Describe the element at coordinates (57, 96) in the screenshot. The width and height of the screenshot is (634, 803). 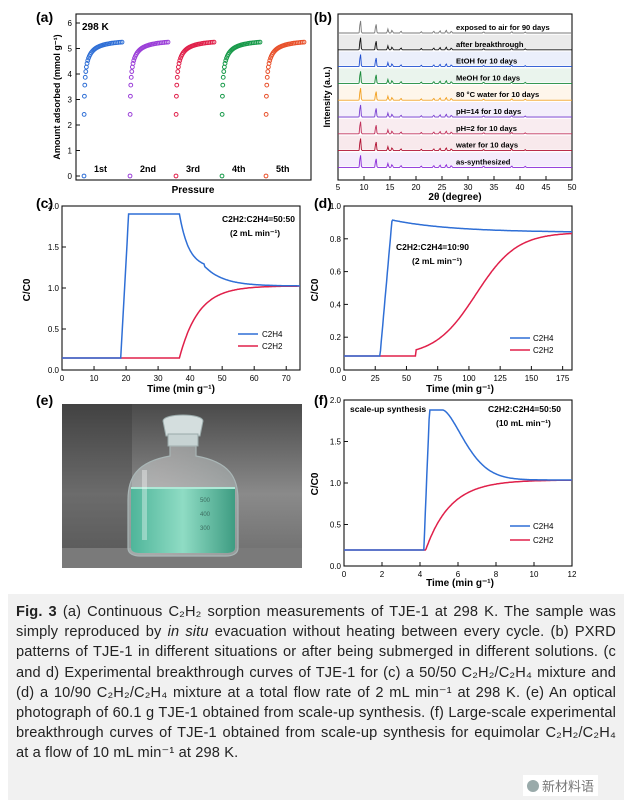
I see `panel-a-ylabel: Amount adsorbed (mmol g⁻¹)` at that location.